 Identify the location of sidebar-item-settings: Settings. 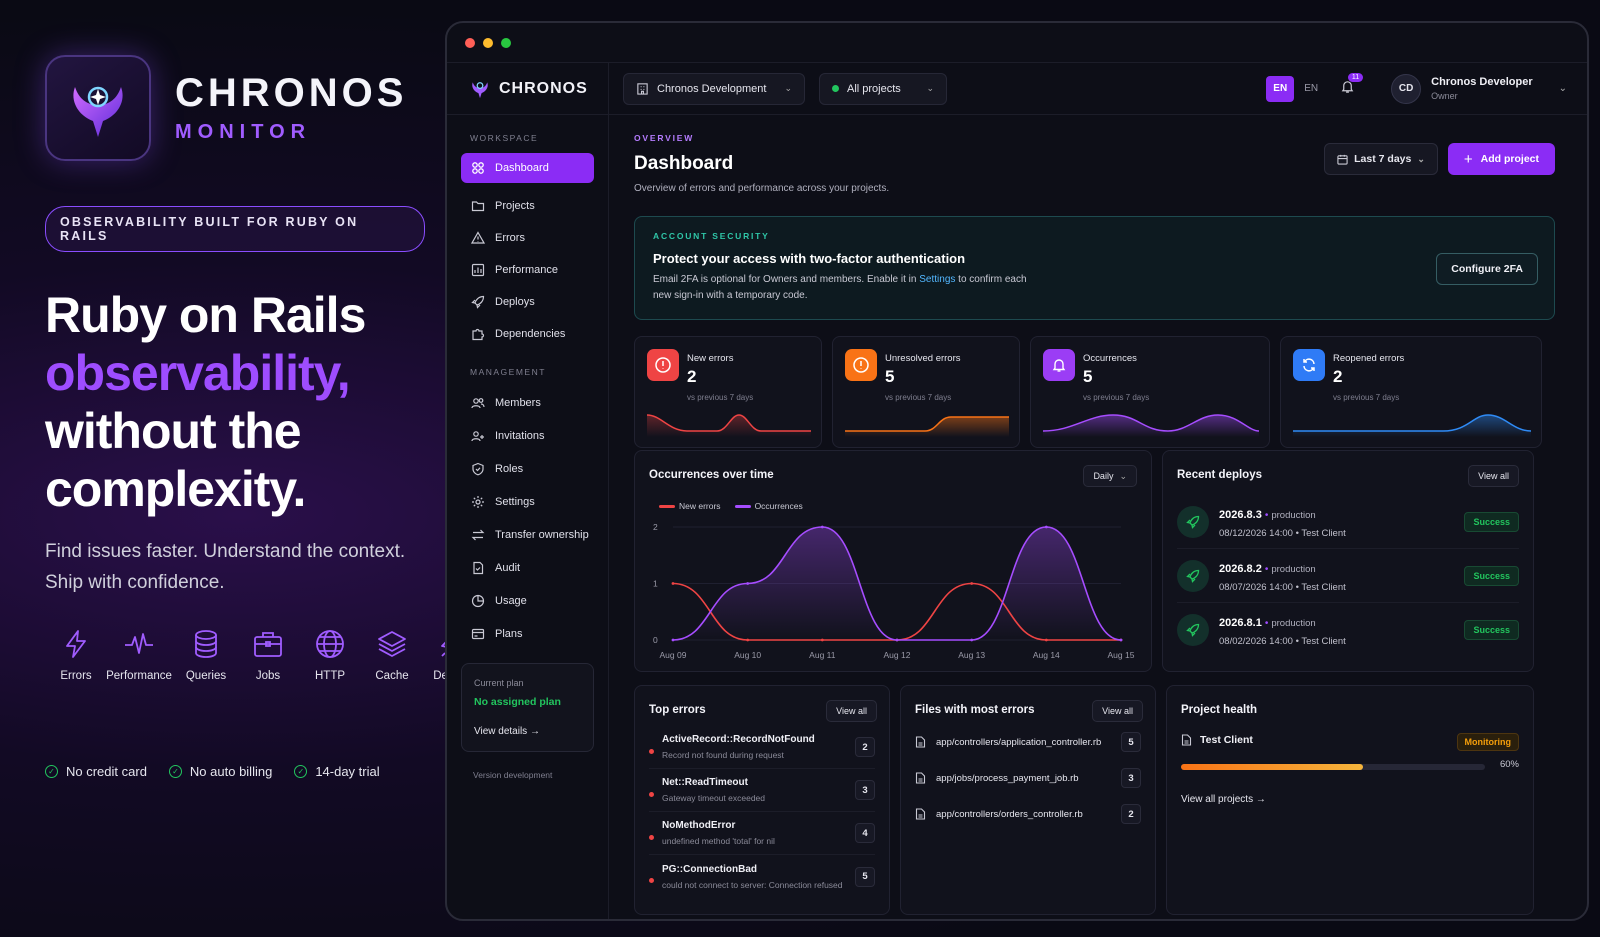
(527, 501).